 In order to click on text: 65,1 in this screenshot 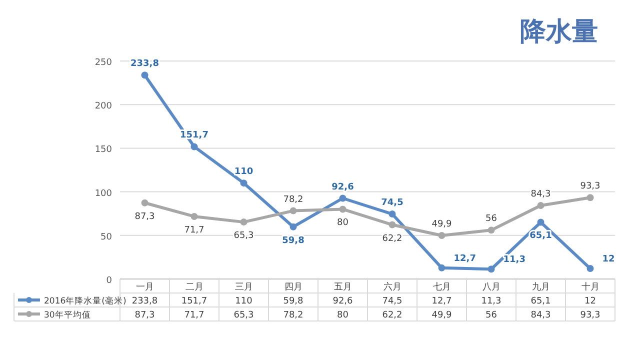, I will do `click(541, 236)`.